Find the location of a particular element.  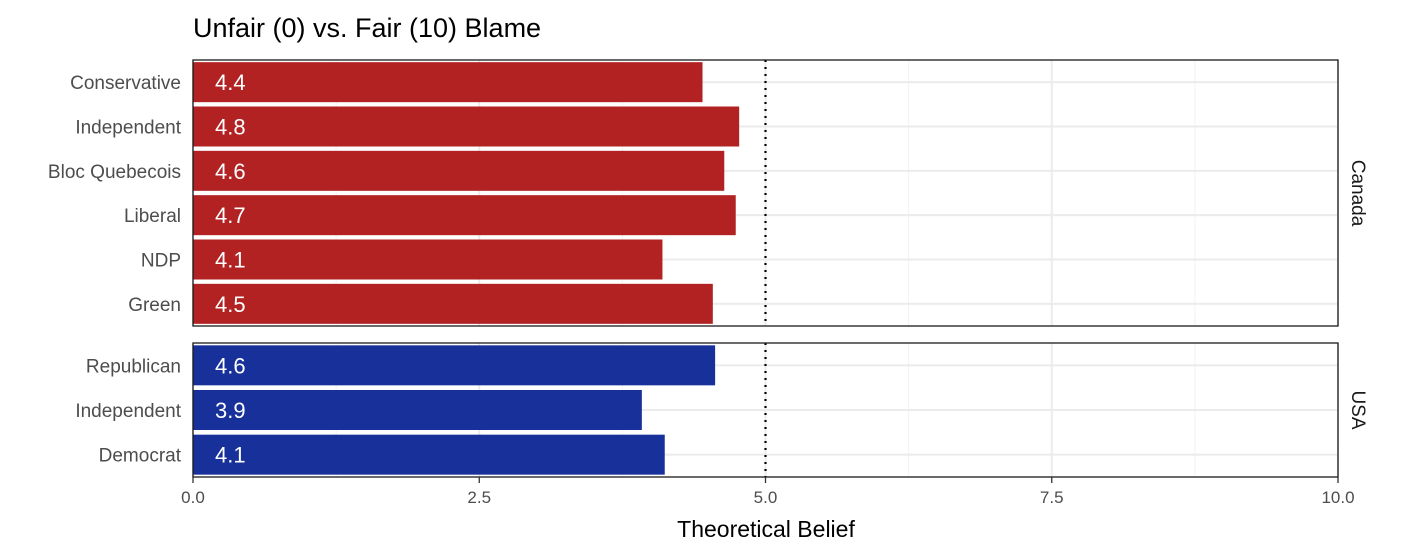

facet-strip-label: USA is located at coordinates (1357, 409).